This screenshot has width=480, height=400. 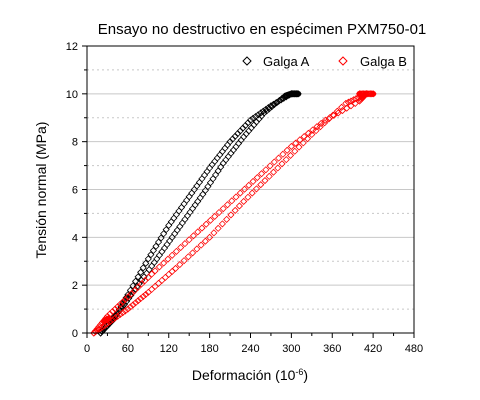 I want to click on x-tick-label: 180, so click(x=209, y=349).